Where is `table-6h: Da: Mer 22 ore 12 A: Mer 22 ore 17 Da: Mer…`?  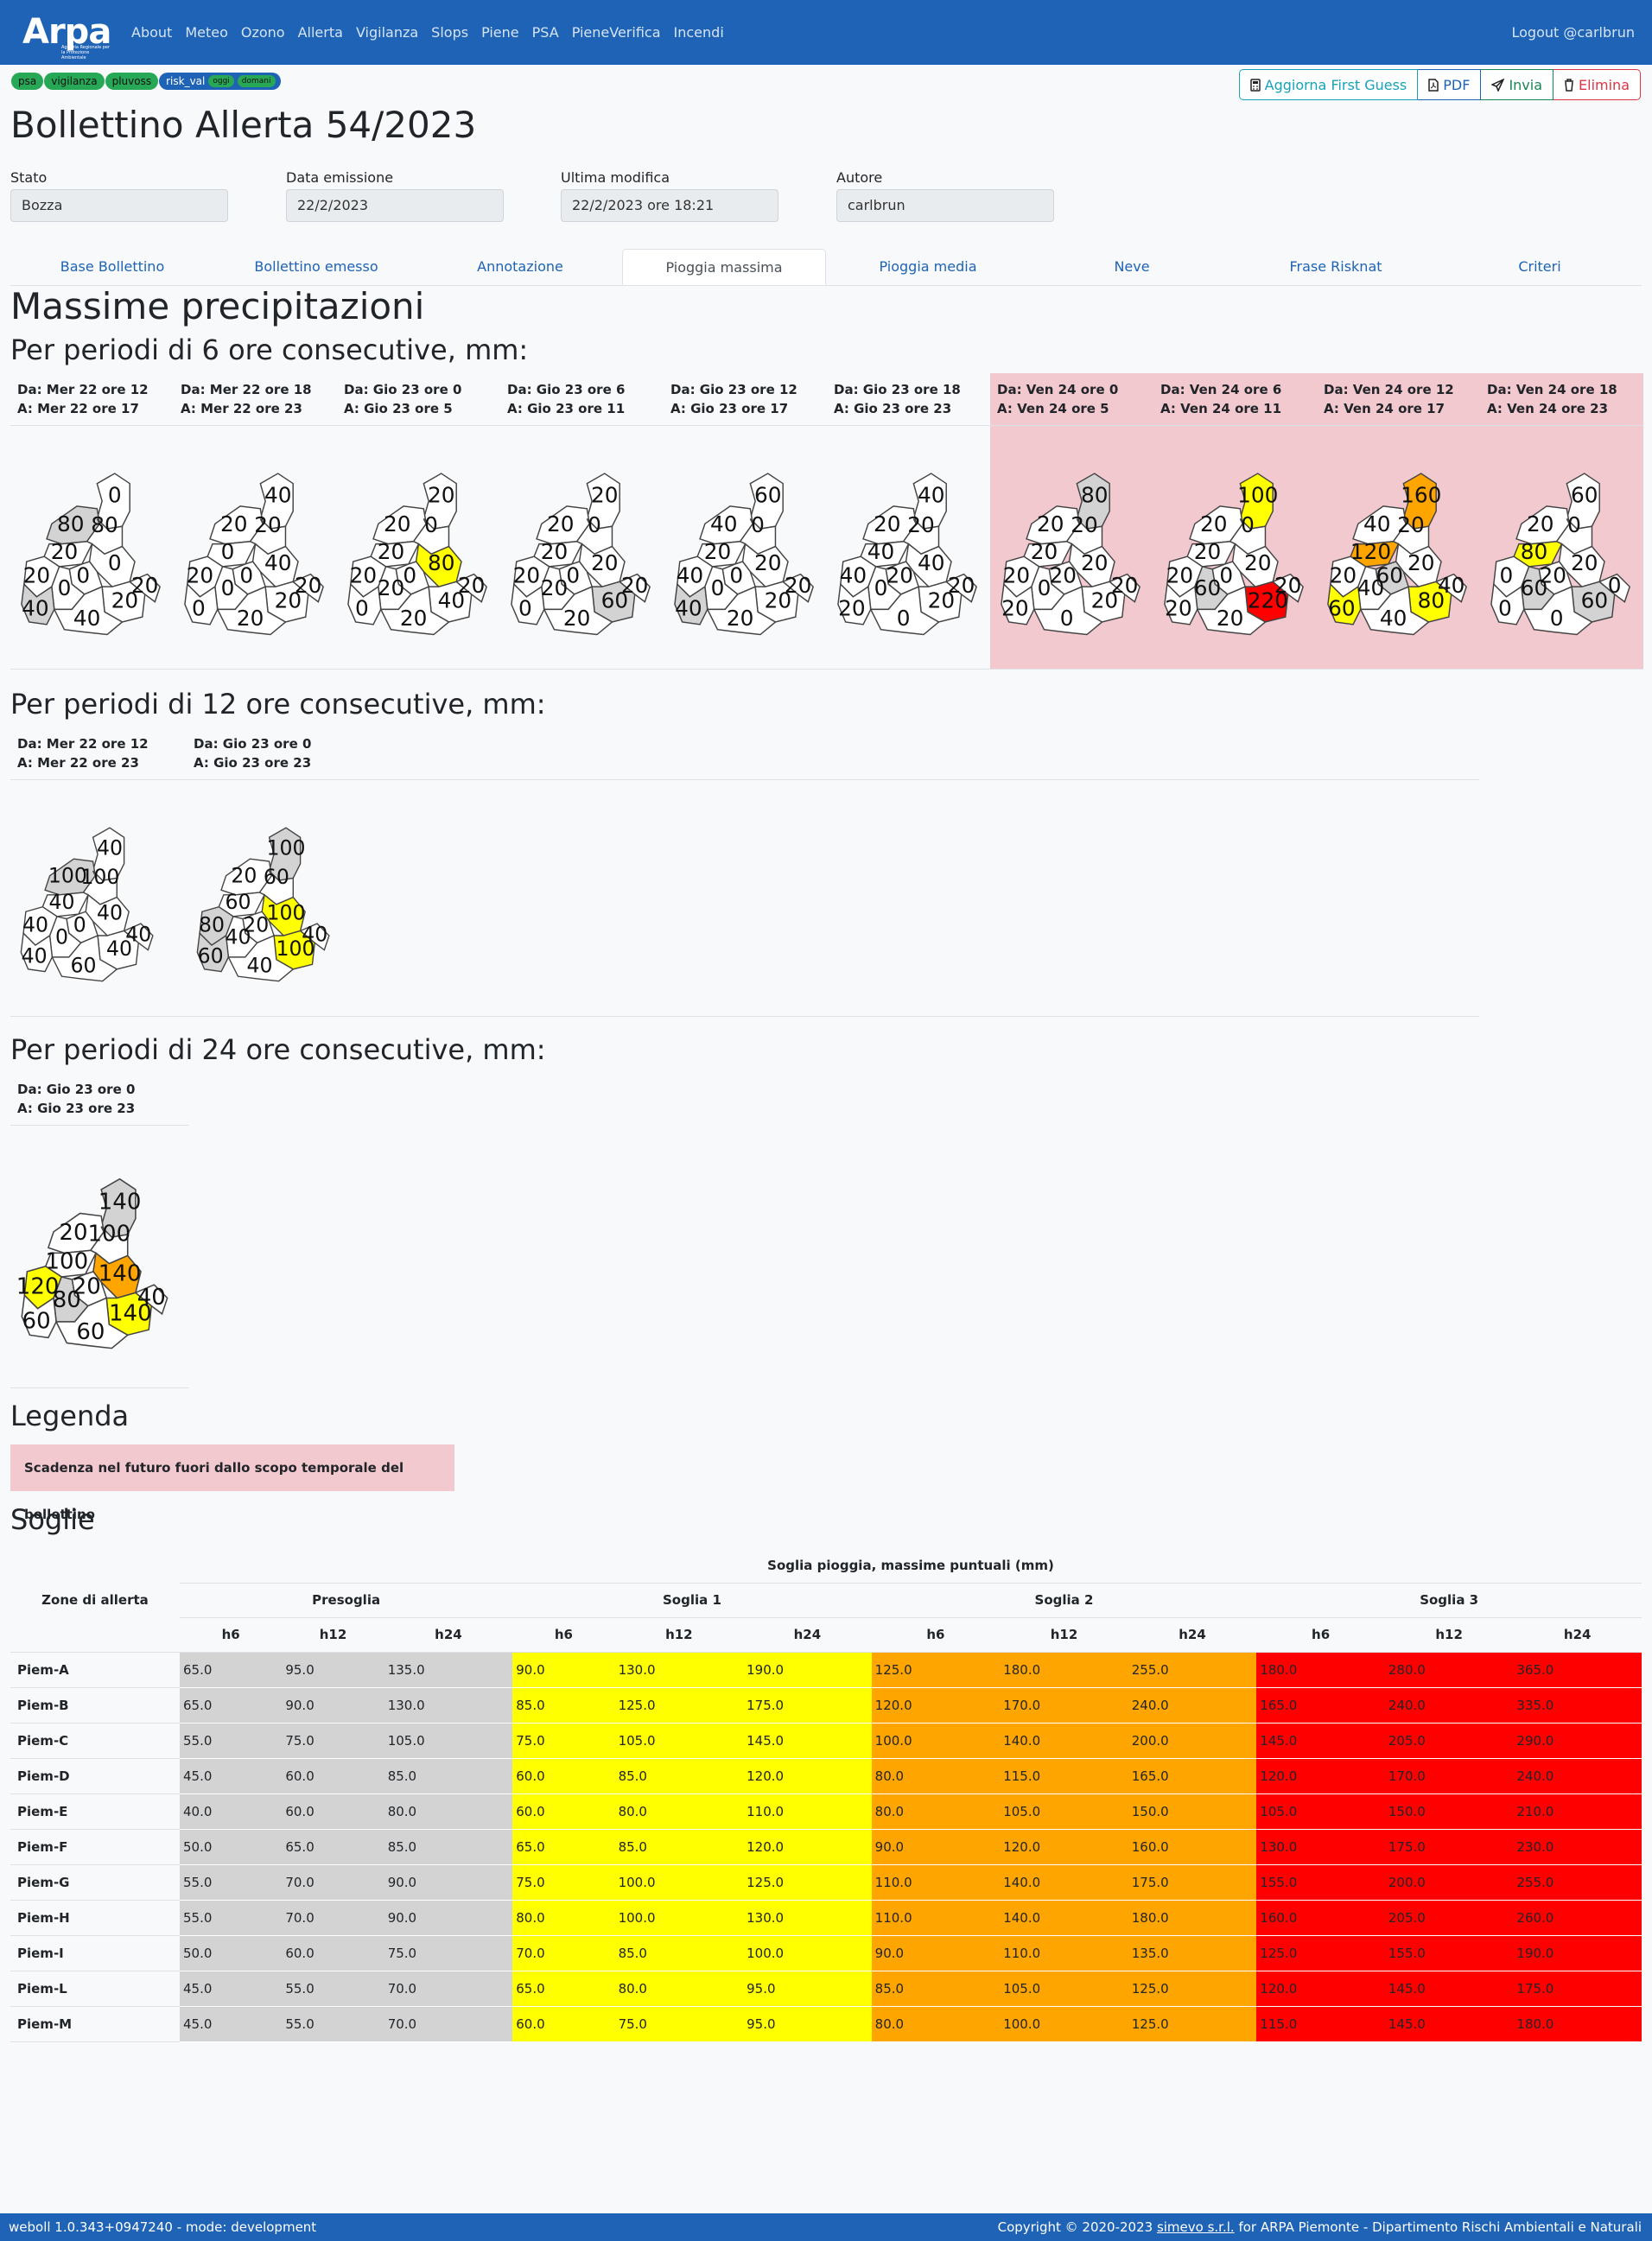 table-6h: Da: Mer 22 ore 12 A: Mer 22 ore 17 Da: Mer… is located at coordinates (827, 521).